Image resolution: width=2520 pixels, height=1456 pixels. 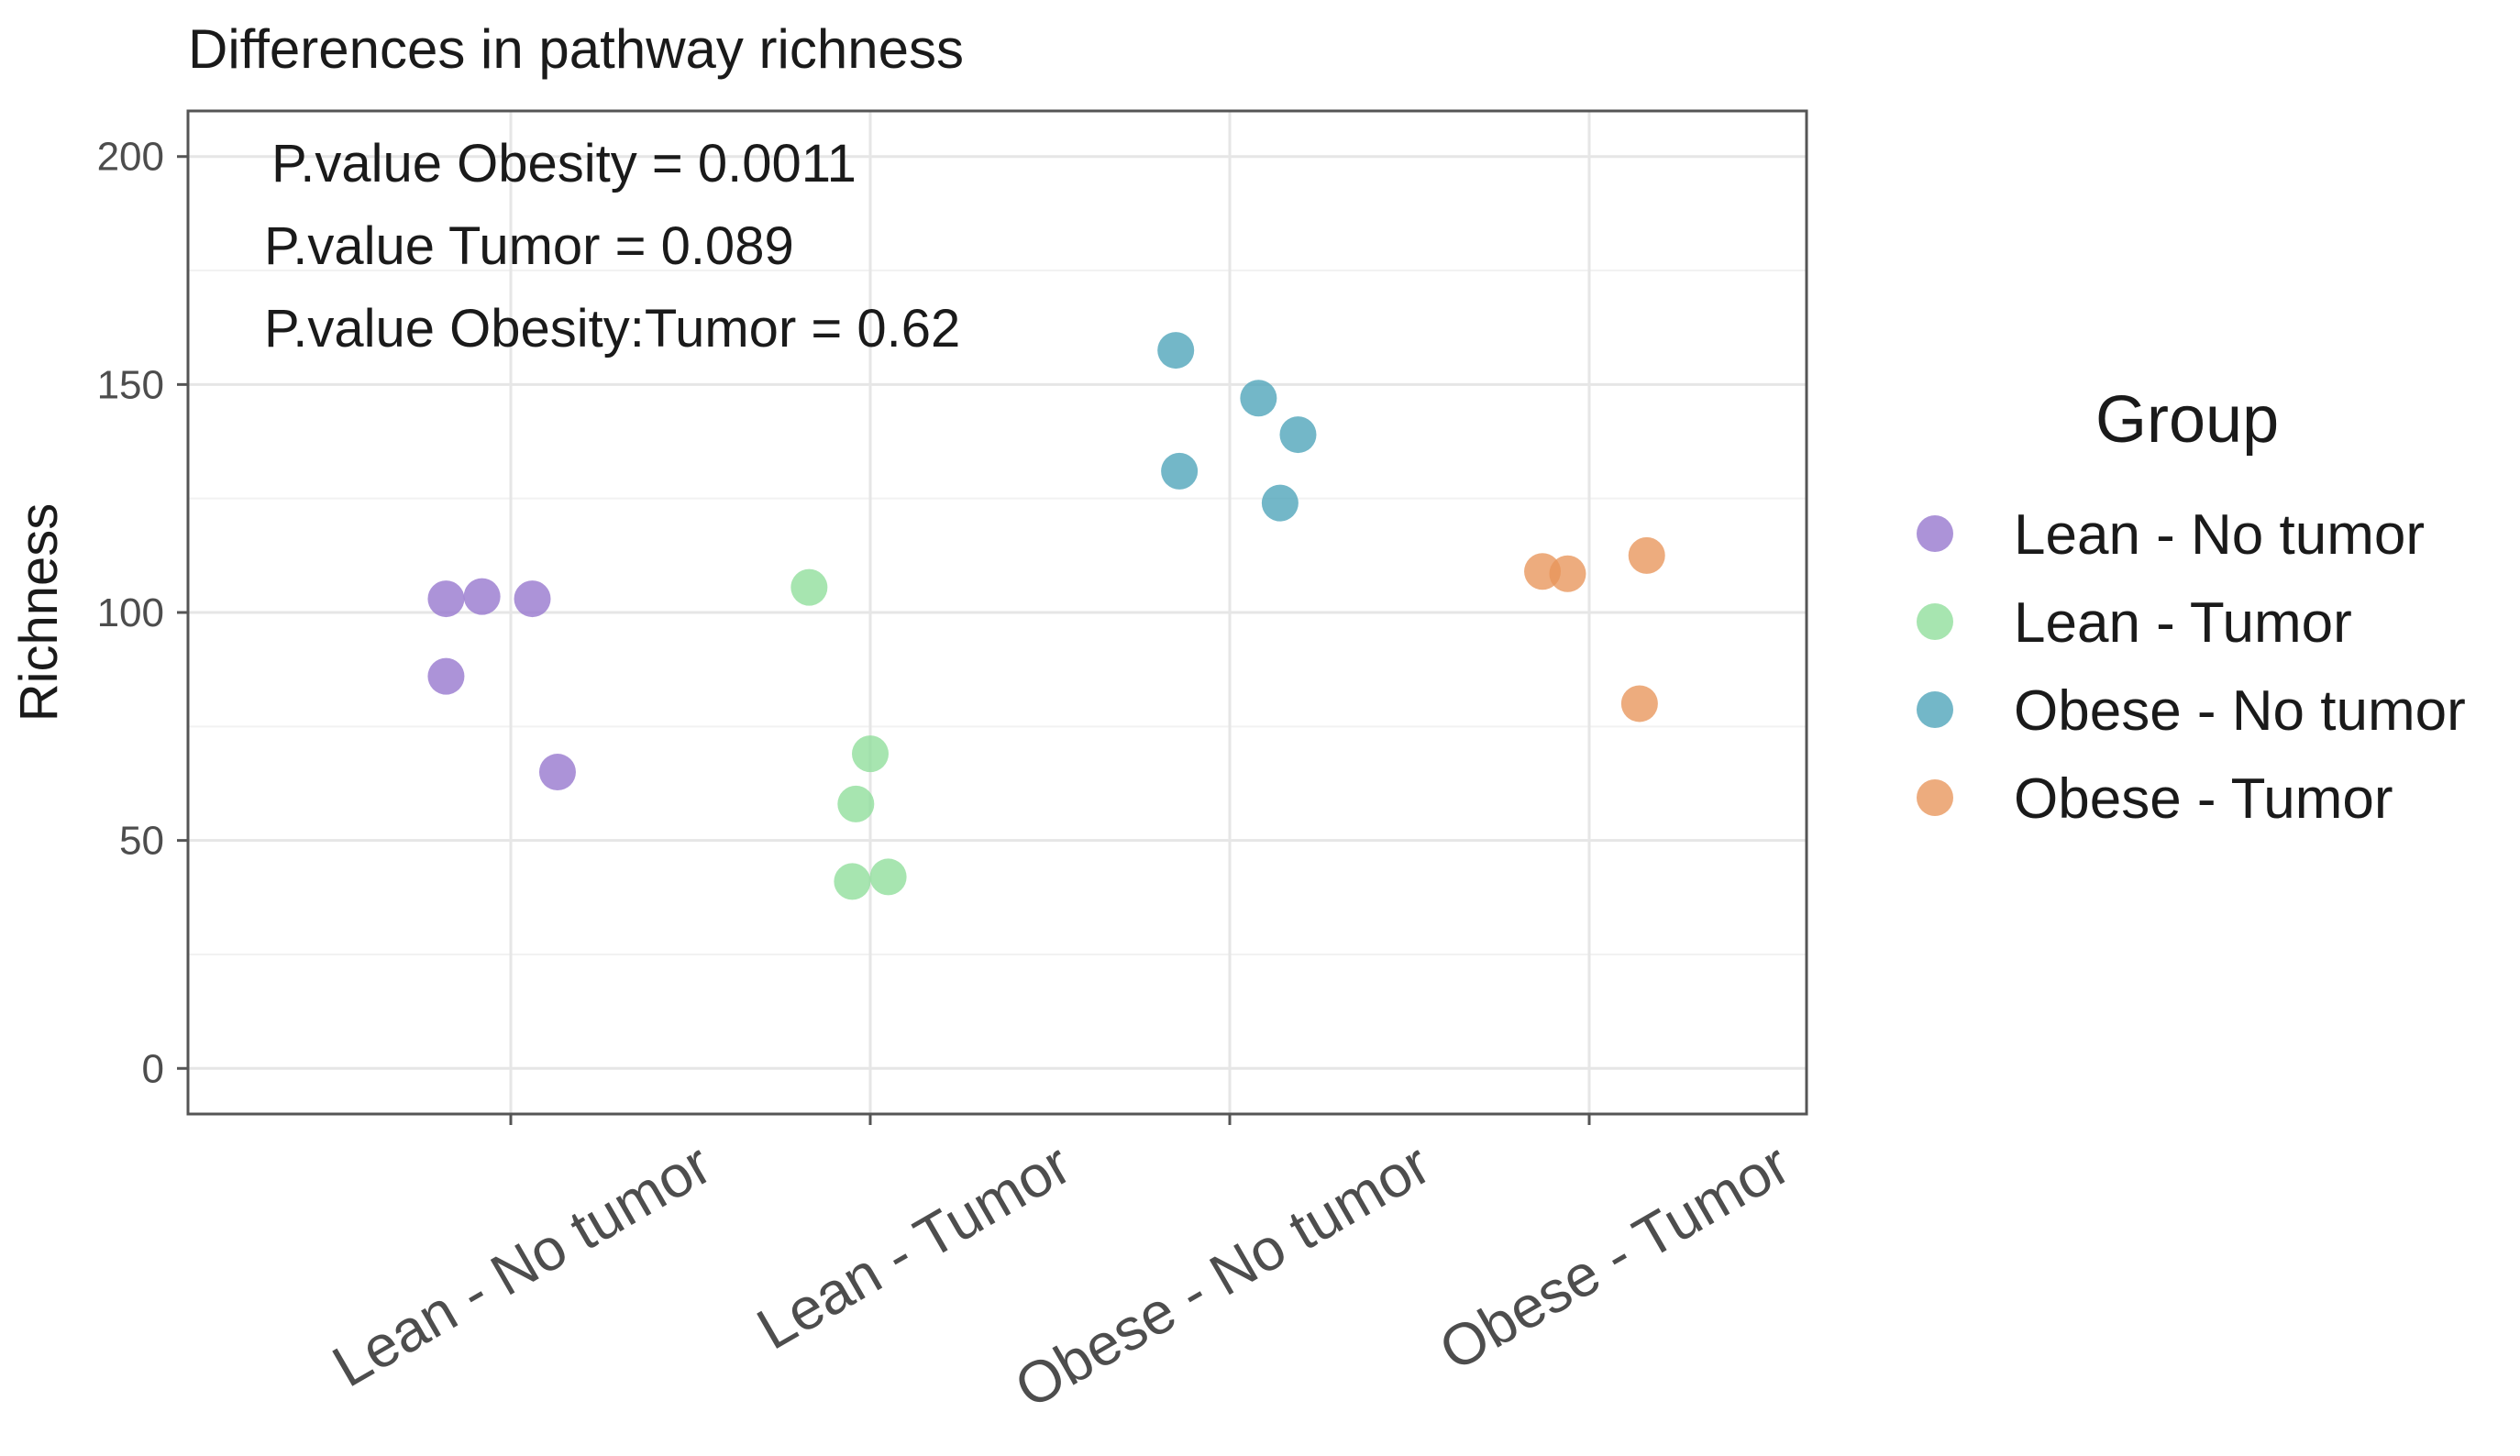 I want to click on p-value-annotation: P.value Obesity:Tumor = 0.62, so click(x=612, y=328).